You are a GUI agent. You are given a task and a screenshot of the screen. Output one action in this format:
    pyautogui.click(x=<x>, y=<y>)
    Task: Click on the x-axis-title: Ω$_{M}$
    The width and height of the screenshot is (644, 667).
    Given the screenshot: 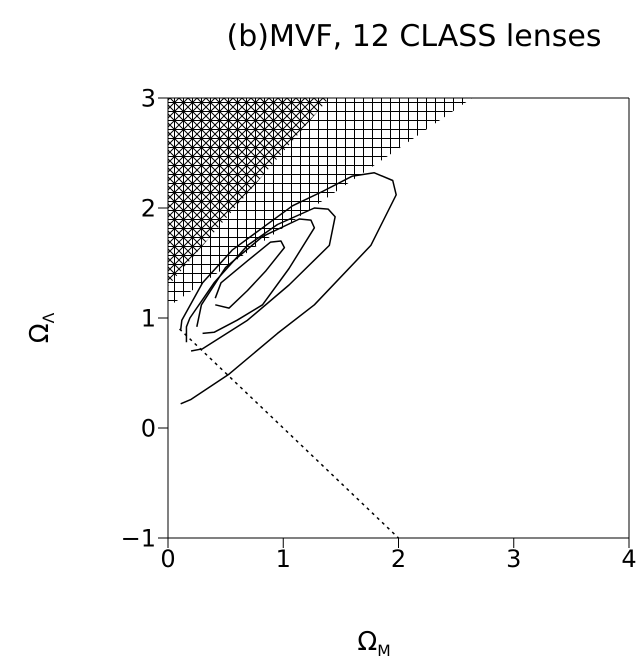 What is the action you would take?
    pyautogui.click(x=374, y=643)
    